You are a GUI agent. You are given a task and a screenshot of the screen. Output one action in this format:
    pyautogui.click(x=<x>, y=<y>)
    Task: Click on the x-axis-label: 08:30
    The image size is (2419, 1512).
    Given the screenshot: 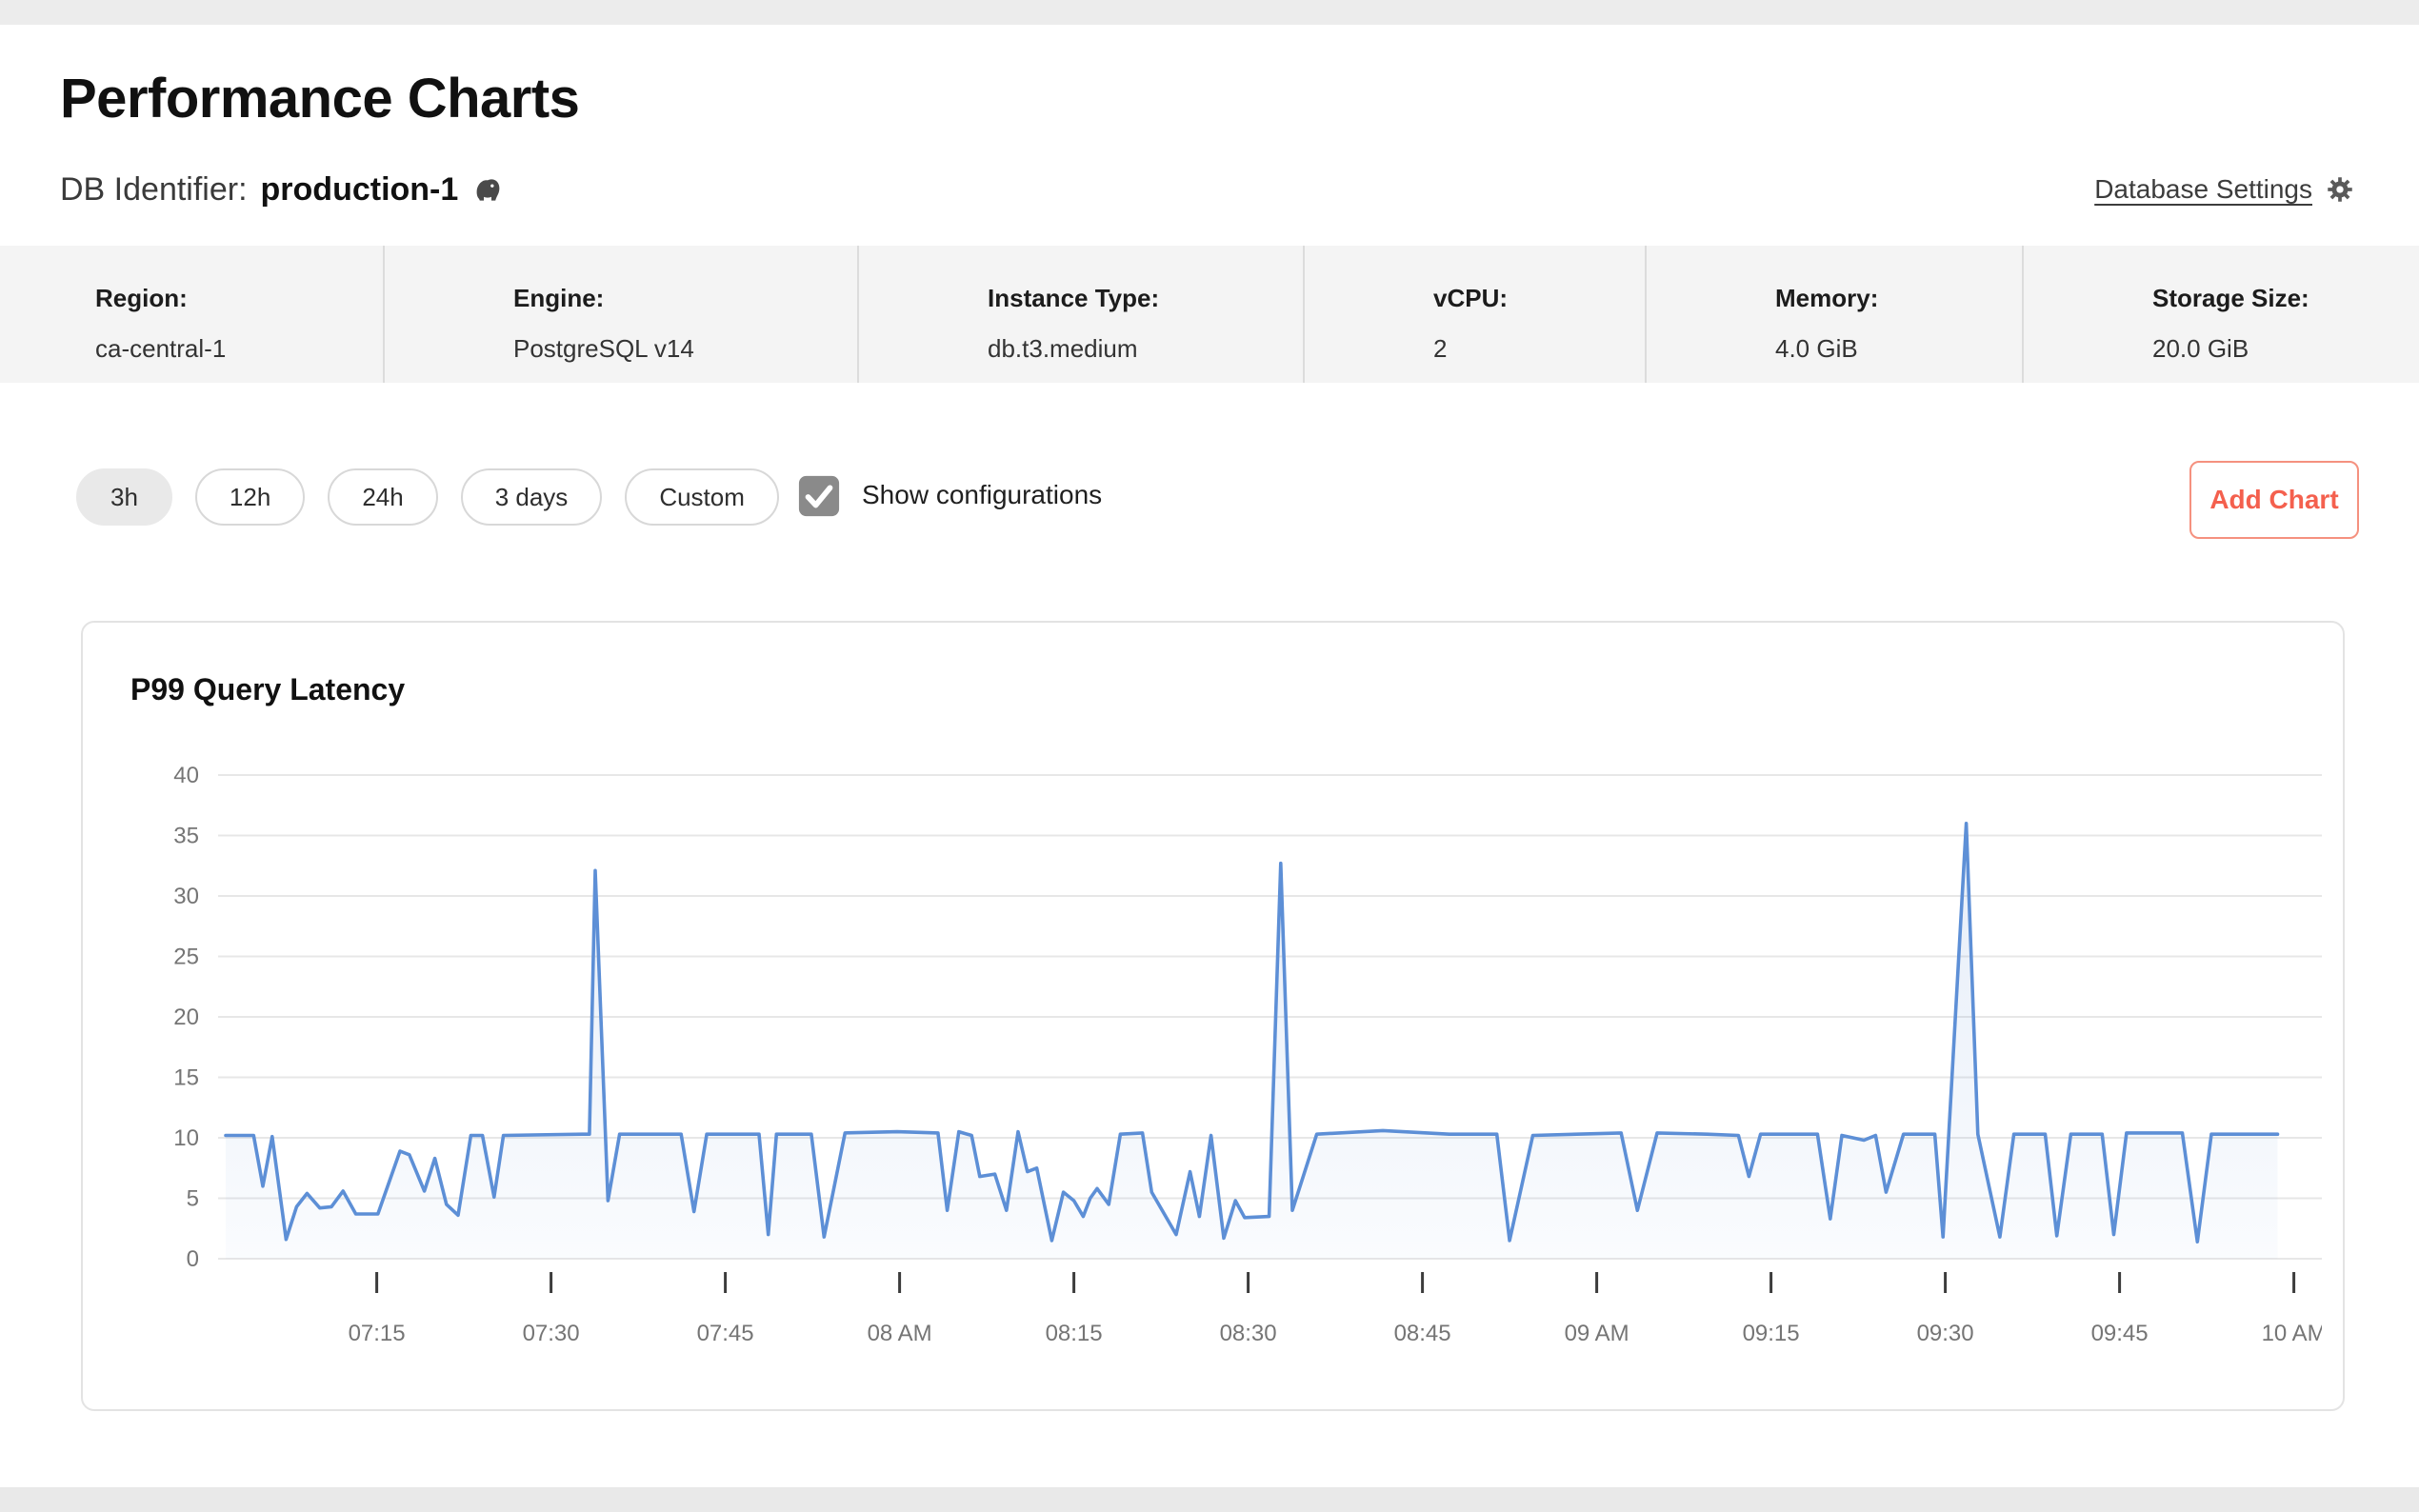 What is the action you would take?
    pyautogui.click(x=1248, y=1333)
    